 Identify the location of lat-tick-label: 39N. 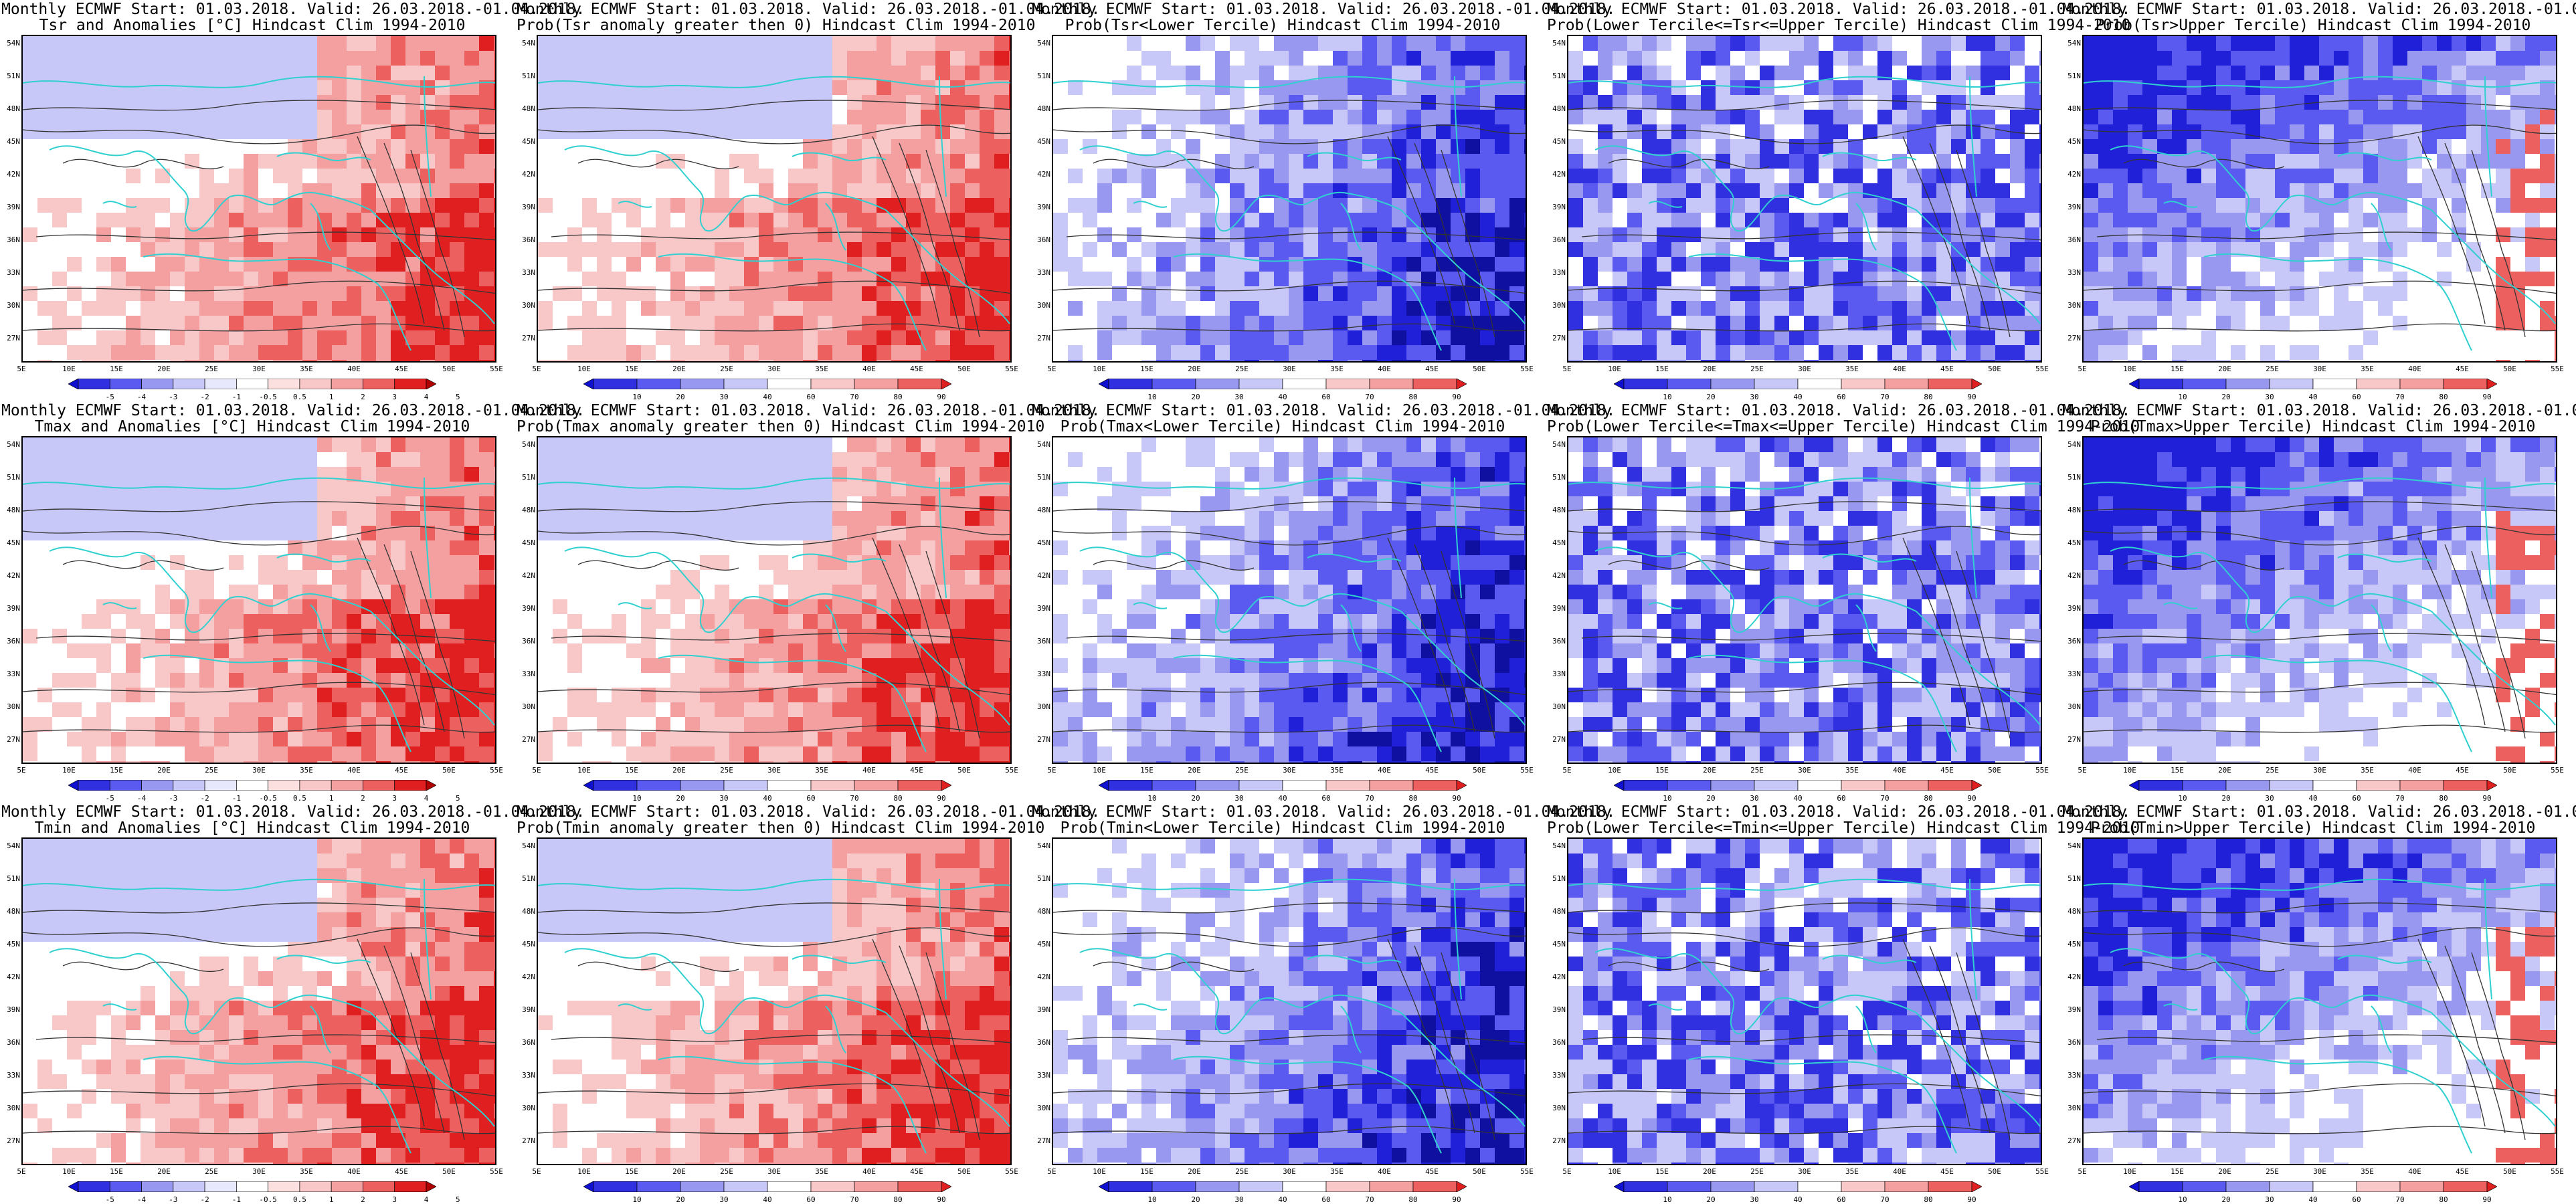
(2074, 608).